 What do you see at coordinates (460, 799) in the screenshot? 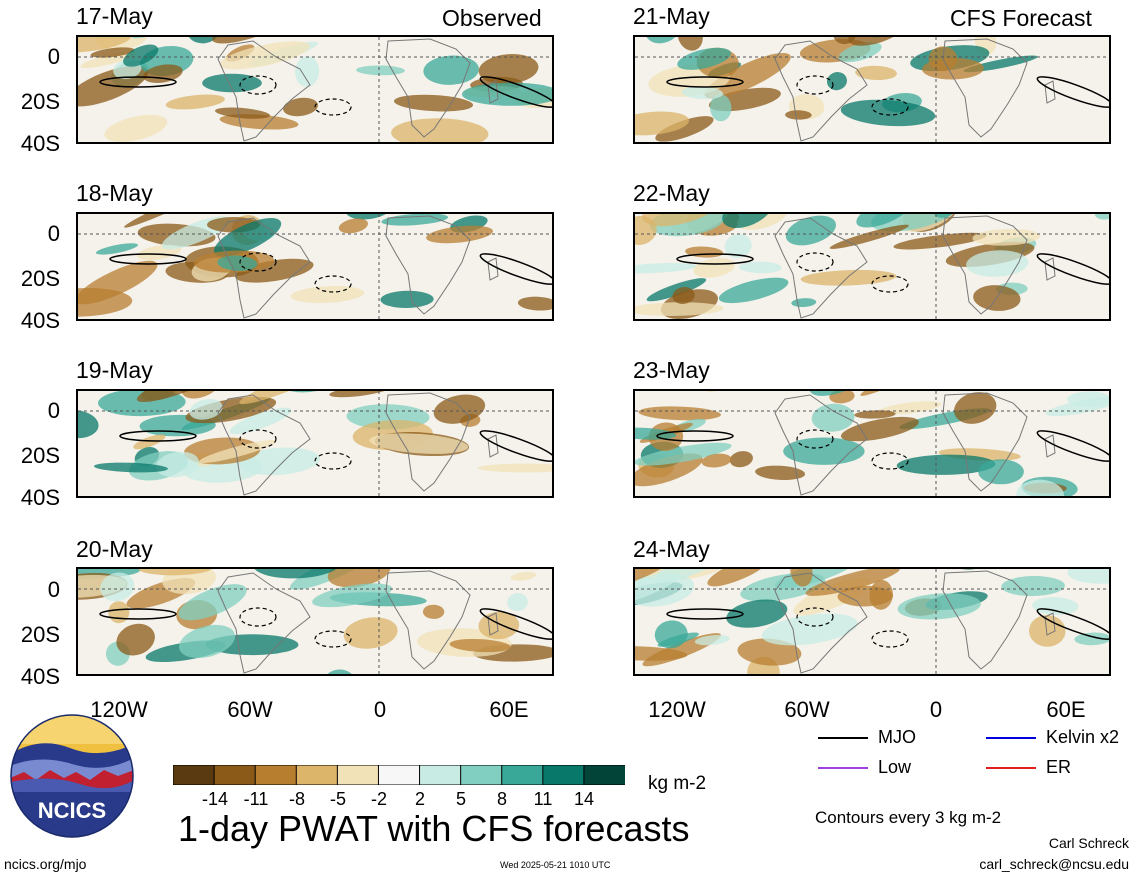
I see `colorbar-tick: 5` at bounding box center [460, 799].